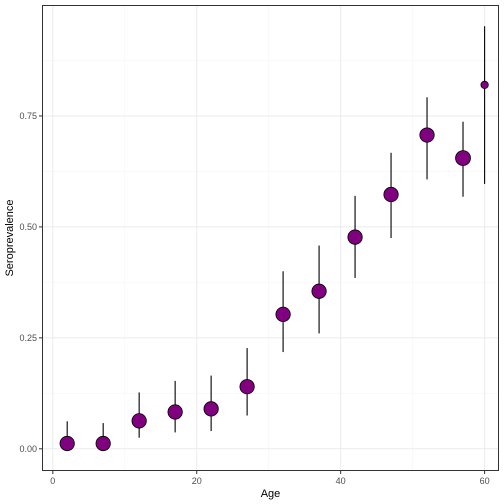 The width and height of the screenshot is (504, 504). Describe the element at coordinates (28, 227) in the screenshot. I see `y-tick-label: 0.50` at that location.